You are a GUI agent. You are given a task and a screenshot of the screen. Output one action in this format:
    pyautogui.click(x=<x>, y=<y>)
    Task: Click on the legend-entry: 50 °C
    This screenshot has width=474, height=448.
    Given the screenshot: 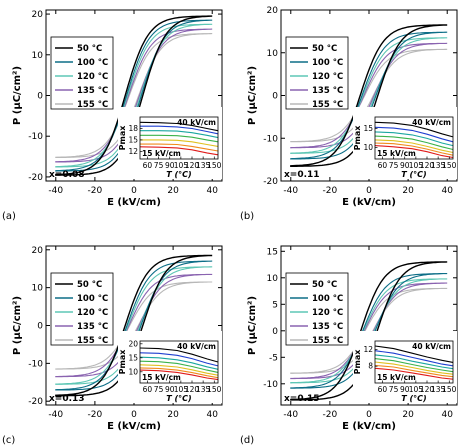 What is the action you would take?
    pyautogui.click(x=89, y=285)
    